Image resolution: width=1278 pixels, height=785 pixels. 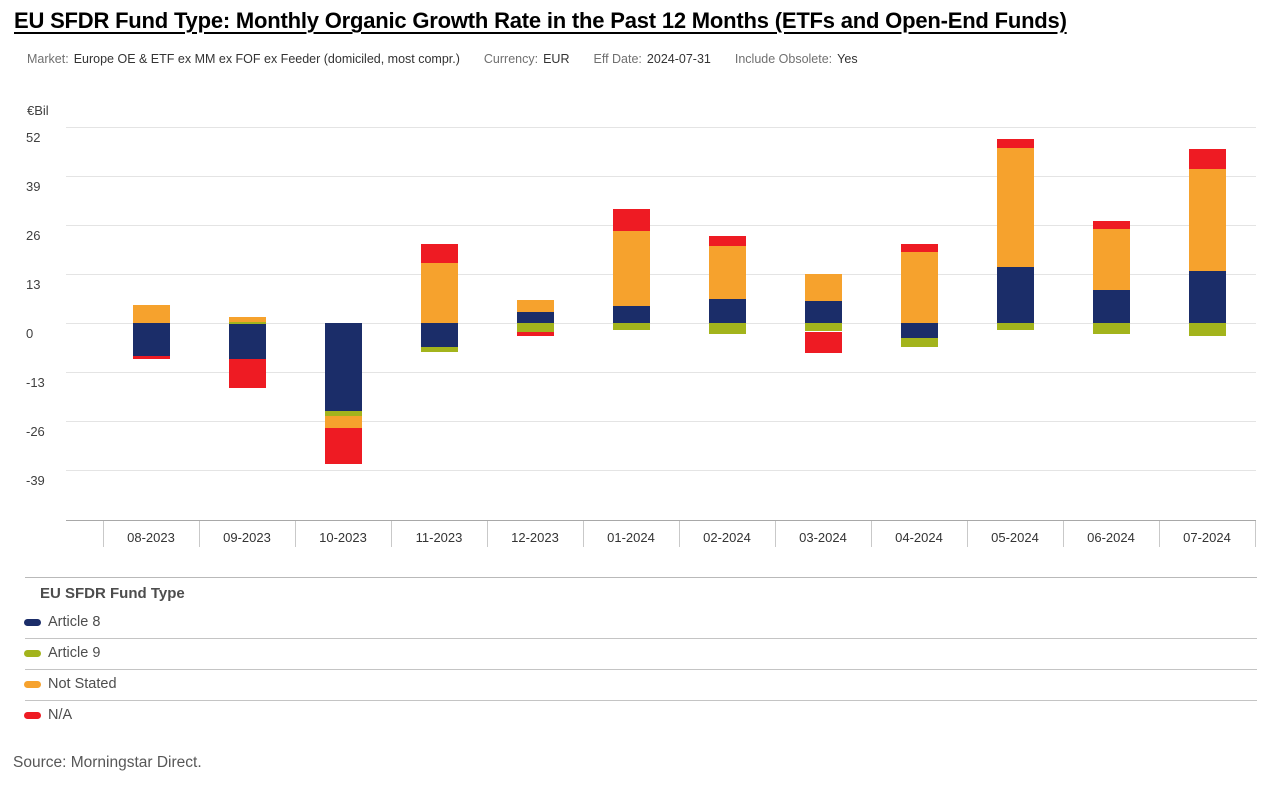 I want to click on y-tick-label: 52, so click(x=33, y=137).